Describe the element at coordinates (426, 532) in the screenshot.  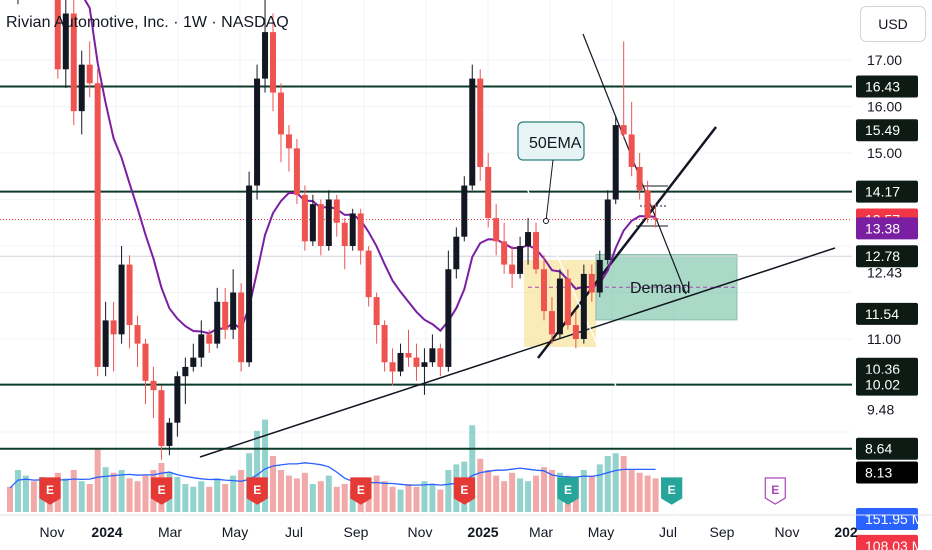
I see `time-axis` at that location.